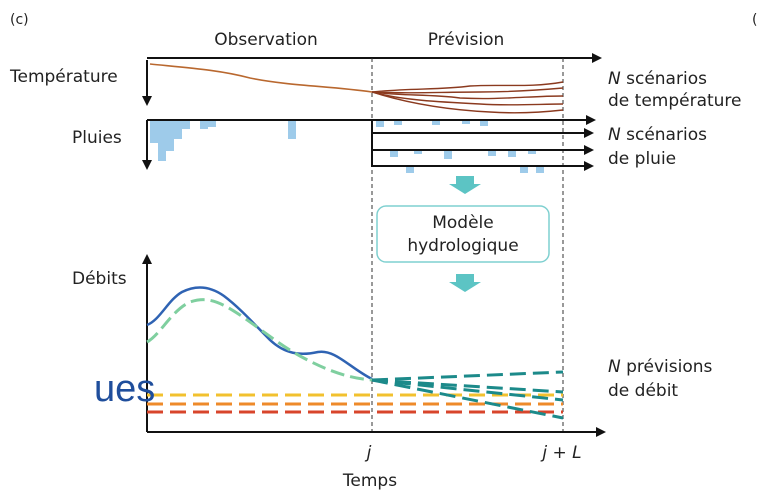 The width and height of the screenshot is (765, 498). What do you see at coordinates (259, 340) in the screenshot?
I see `flow-simulated-line` at bounding box center [259, 340].